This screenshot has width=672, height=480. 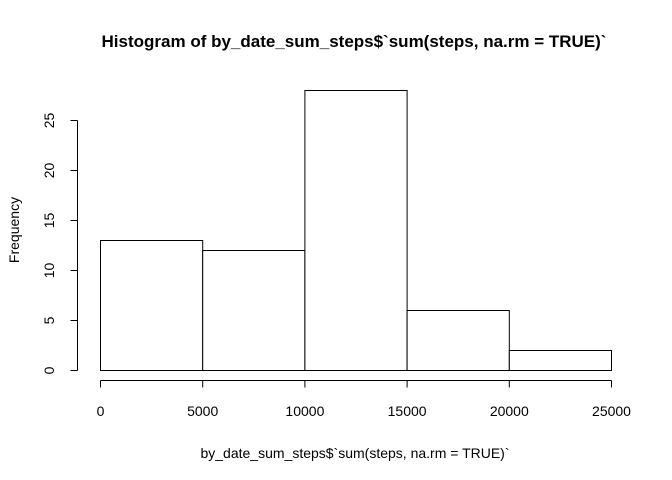 I want to click on x-tick-label: 5000, so click(x=202, y=411).